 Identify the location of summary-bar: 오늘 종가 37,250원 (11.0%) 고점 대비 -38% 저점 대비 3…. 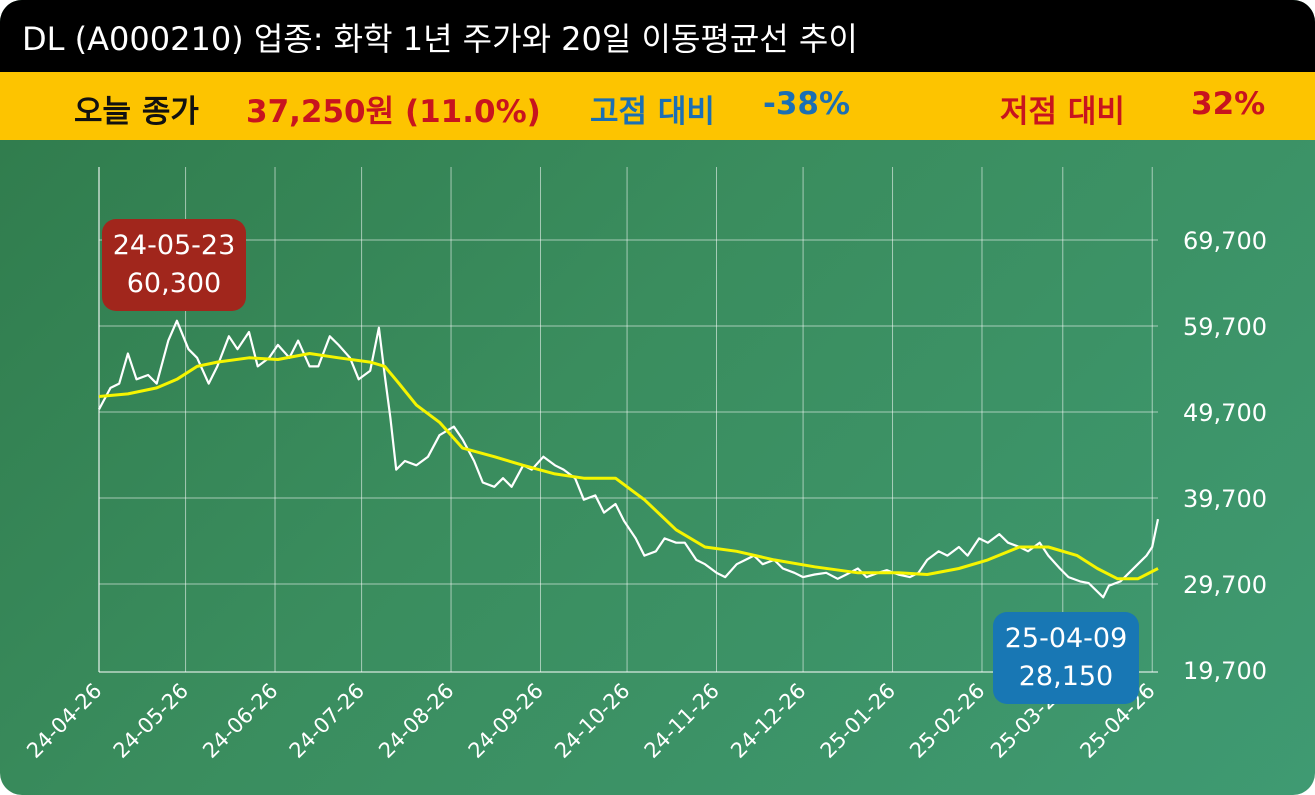
(657, 106).